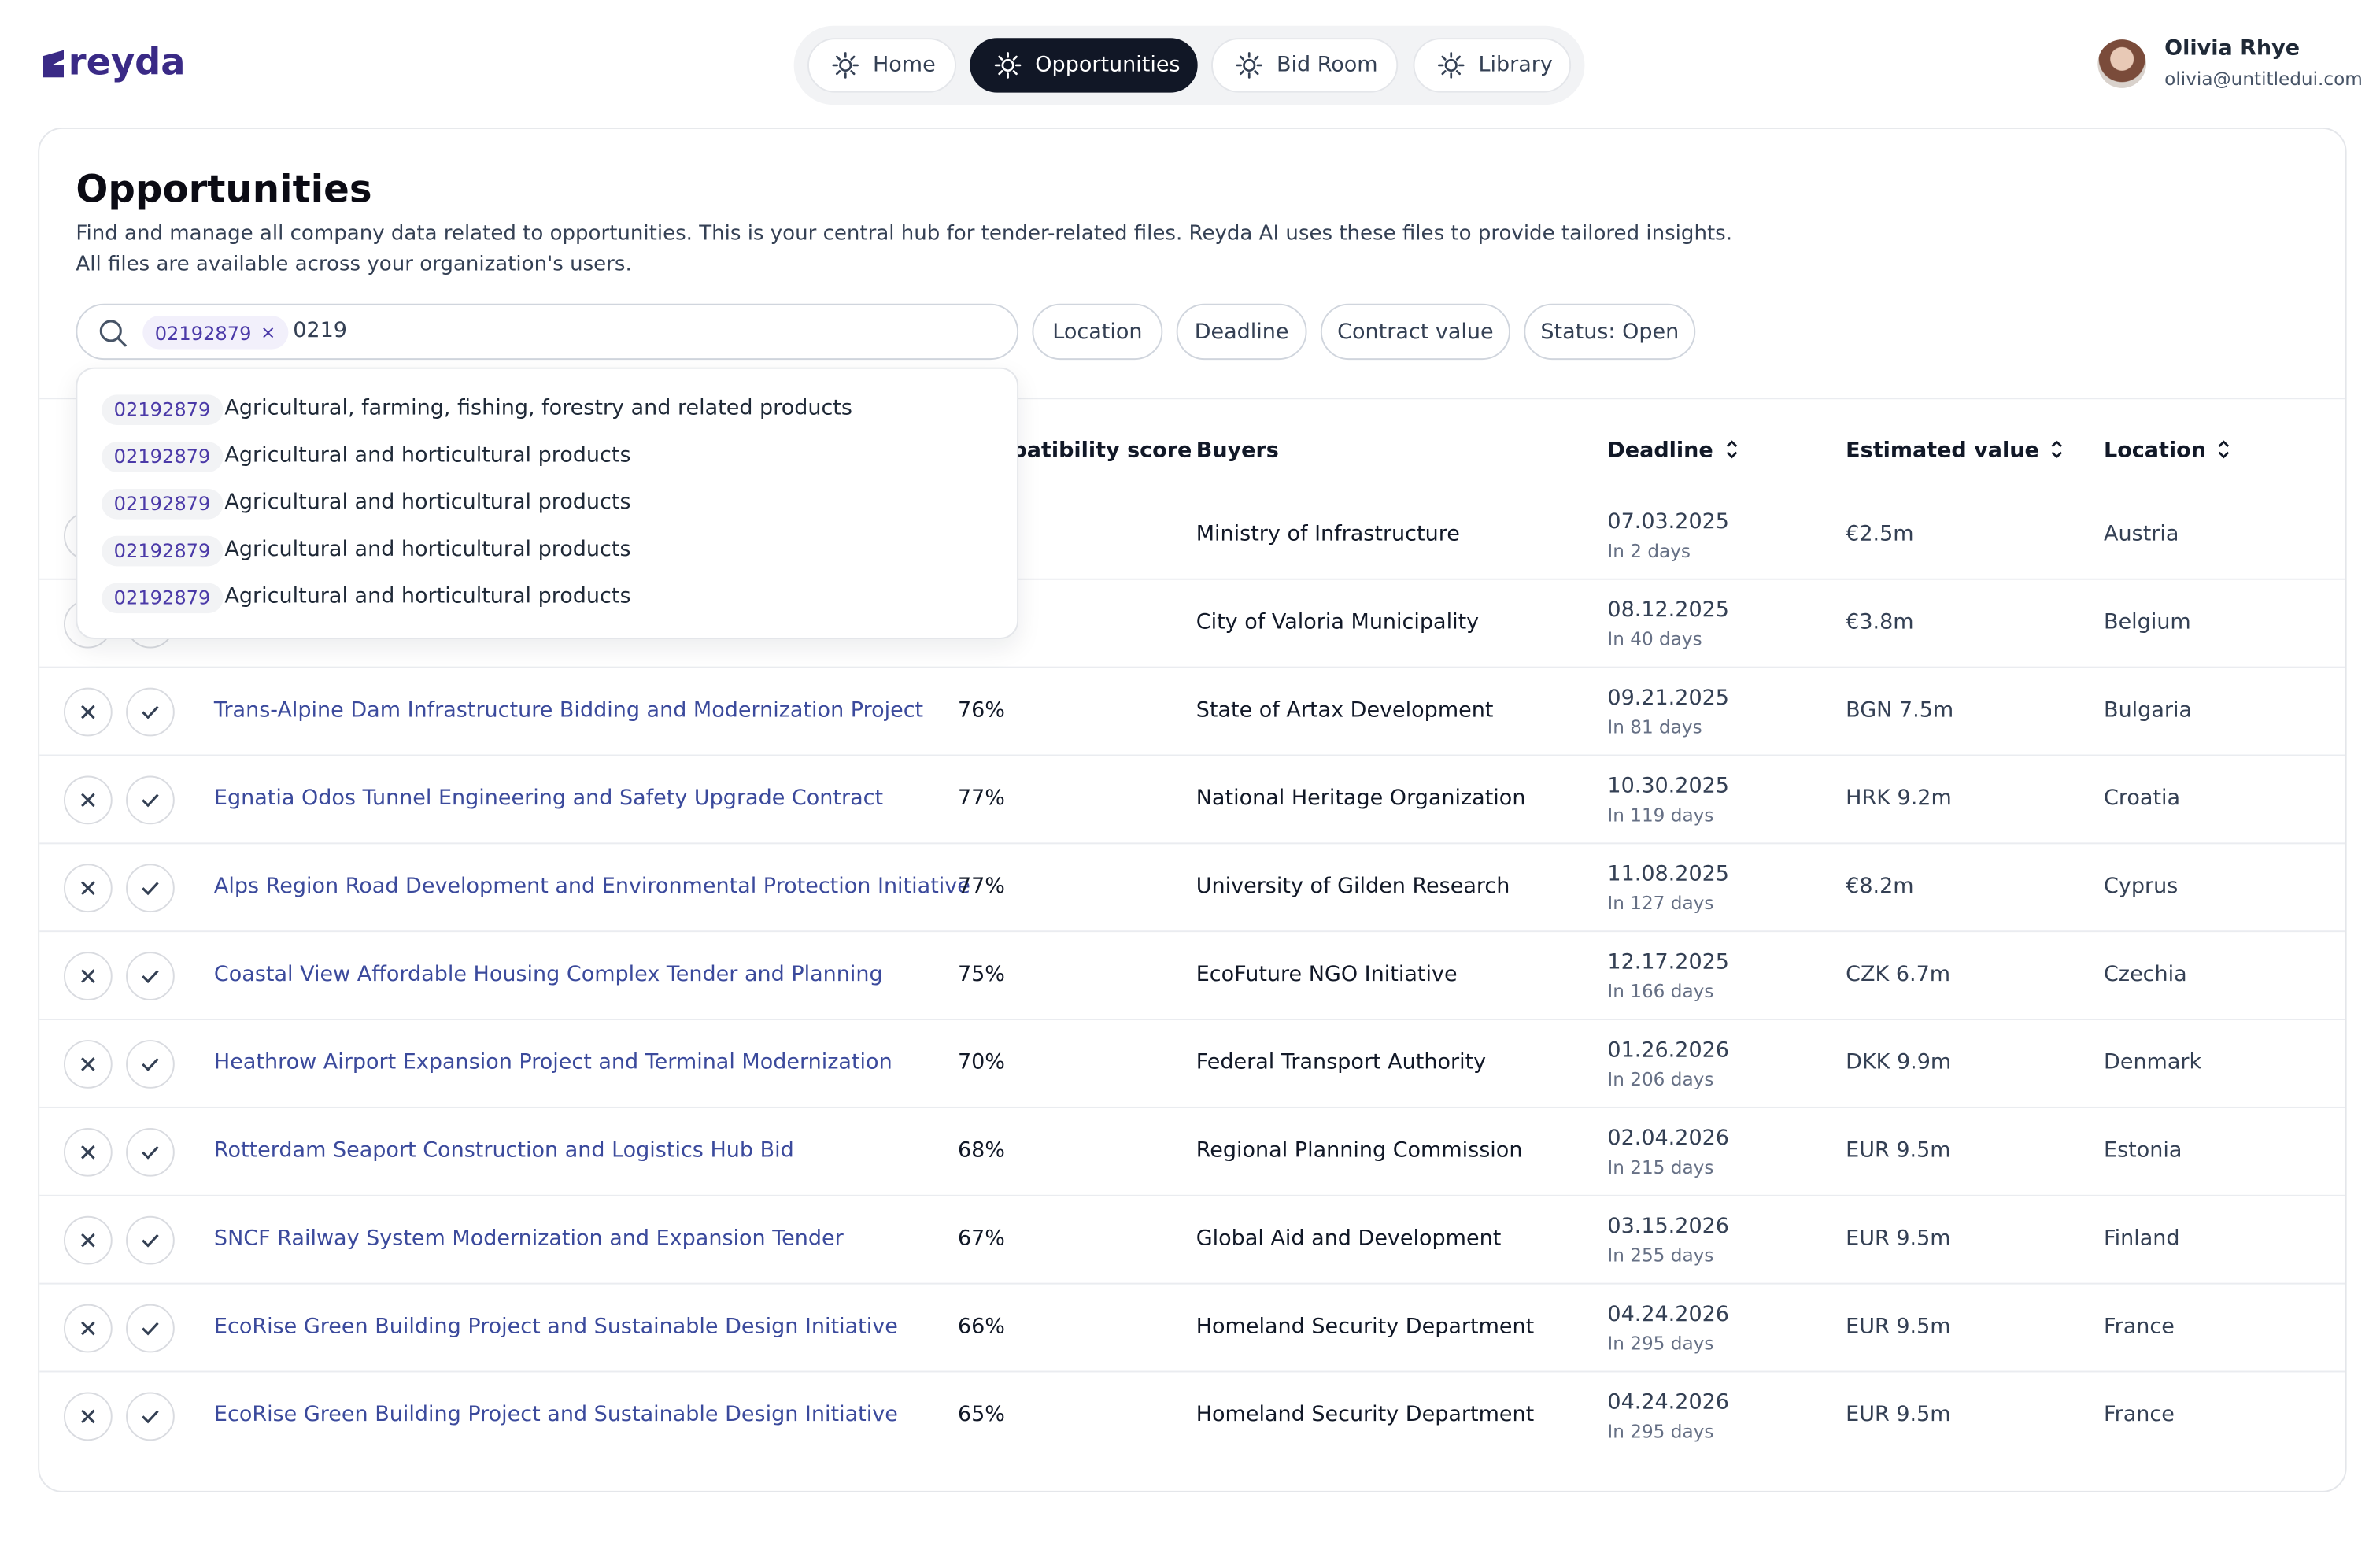 Image resolution: width=2380 pixels, height=1546 pixels. What do you see at coordinates (1669, 786) in the screenshot?
I see `deadline: 10.30.2025` at bounding box center [1669, 786].